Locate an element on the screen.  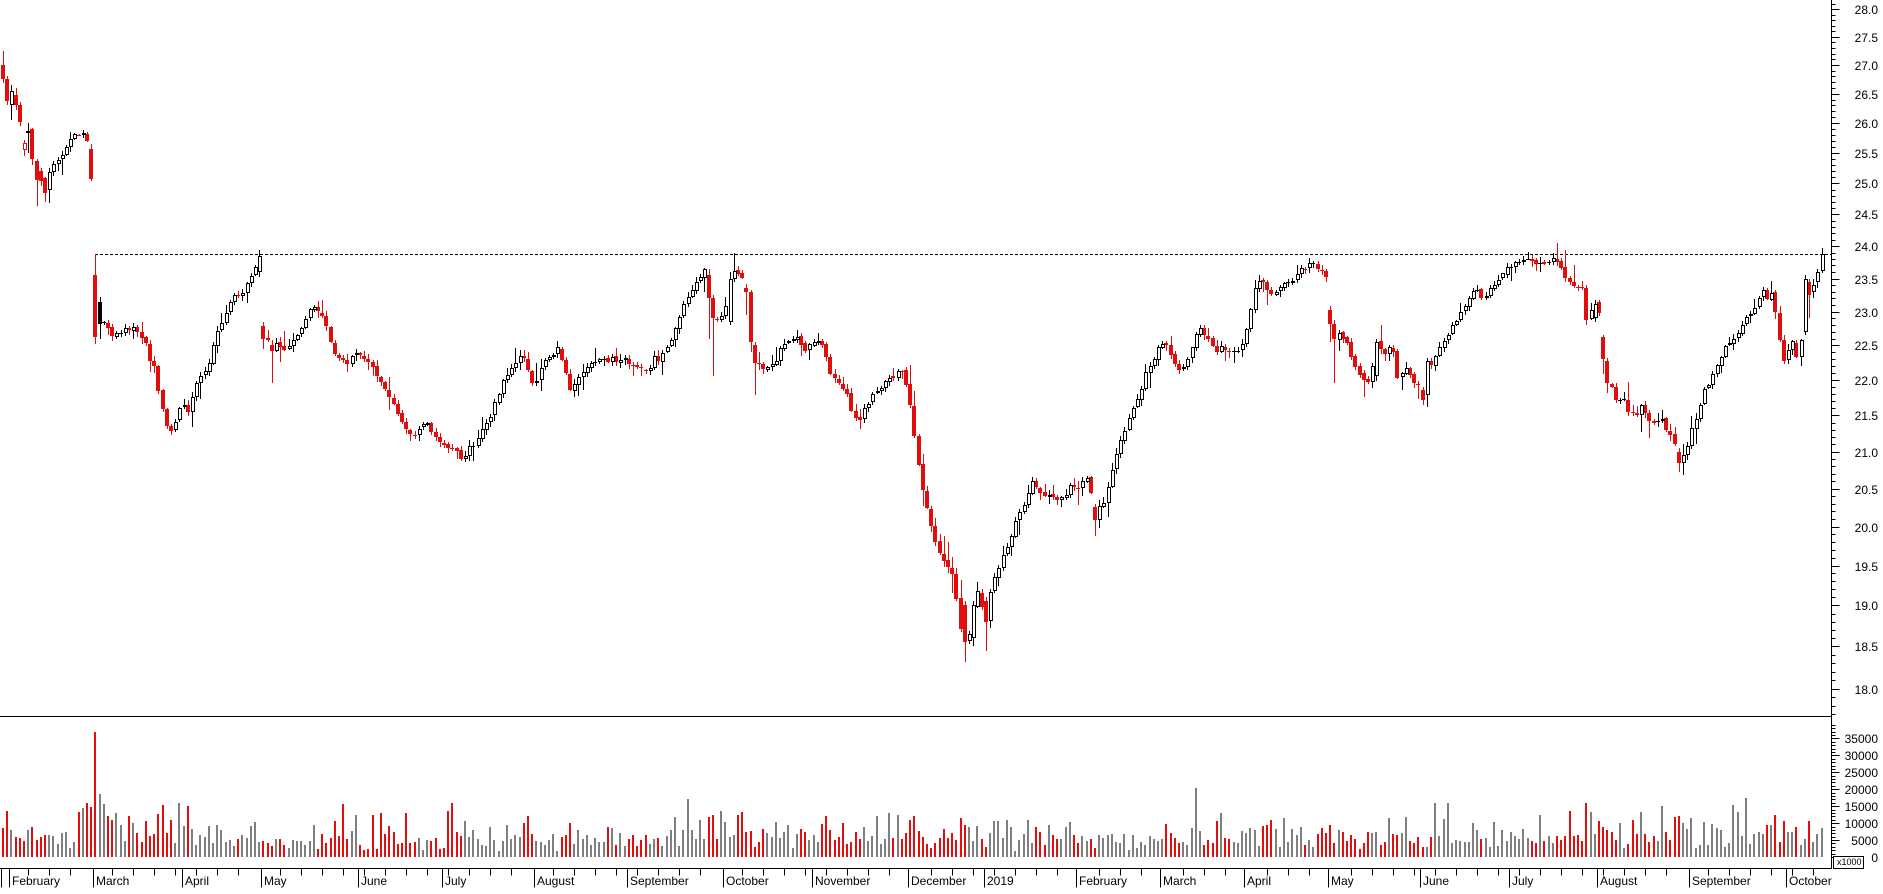
svg-text: November is located at coordinates (842, 881).